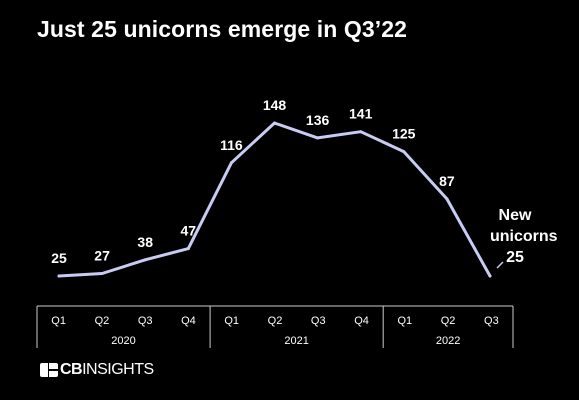 The width and height of the screenshot is (579, 400). Describe the element at coordinates (231, 145) in the screenshot. I see `data-label: 116` at that location.